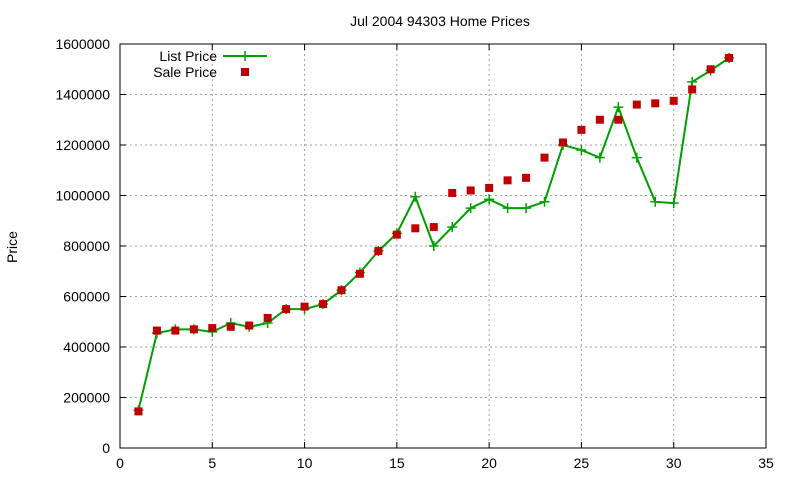 The image size is (800, 480). What do you see at coordinates (212, 463) in the screenshot?
I see `x-tick-label: 5` at bounding box center [212, 463].